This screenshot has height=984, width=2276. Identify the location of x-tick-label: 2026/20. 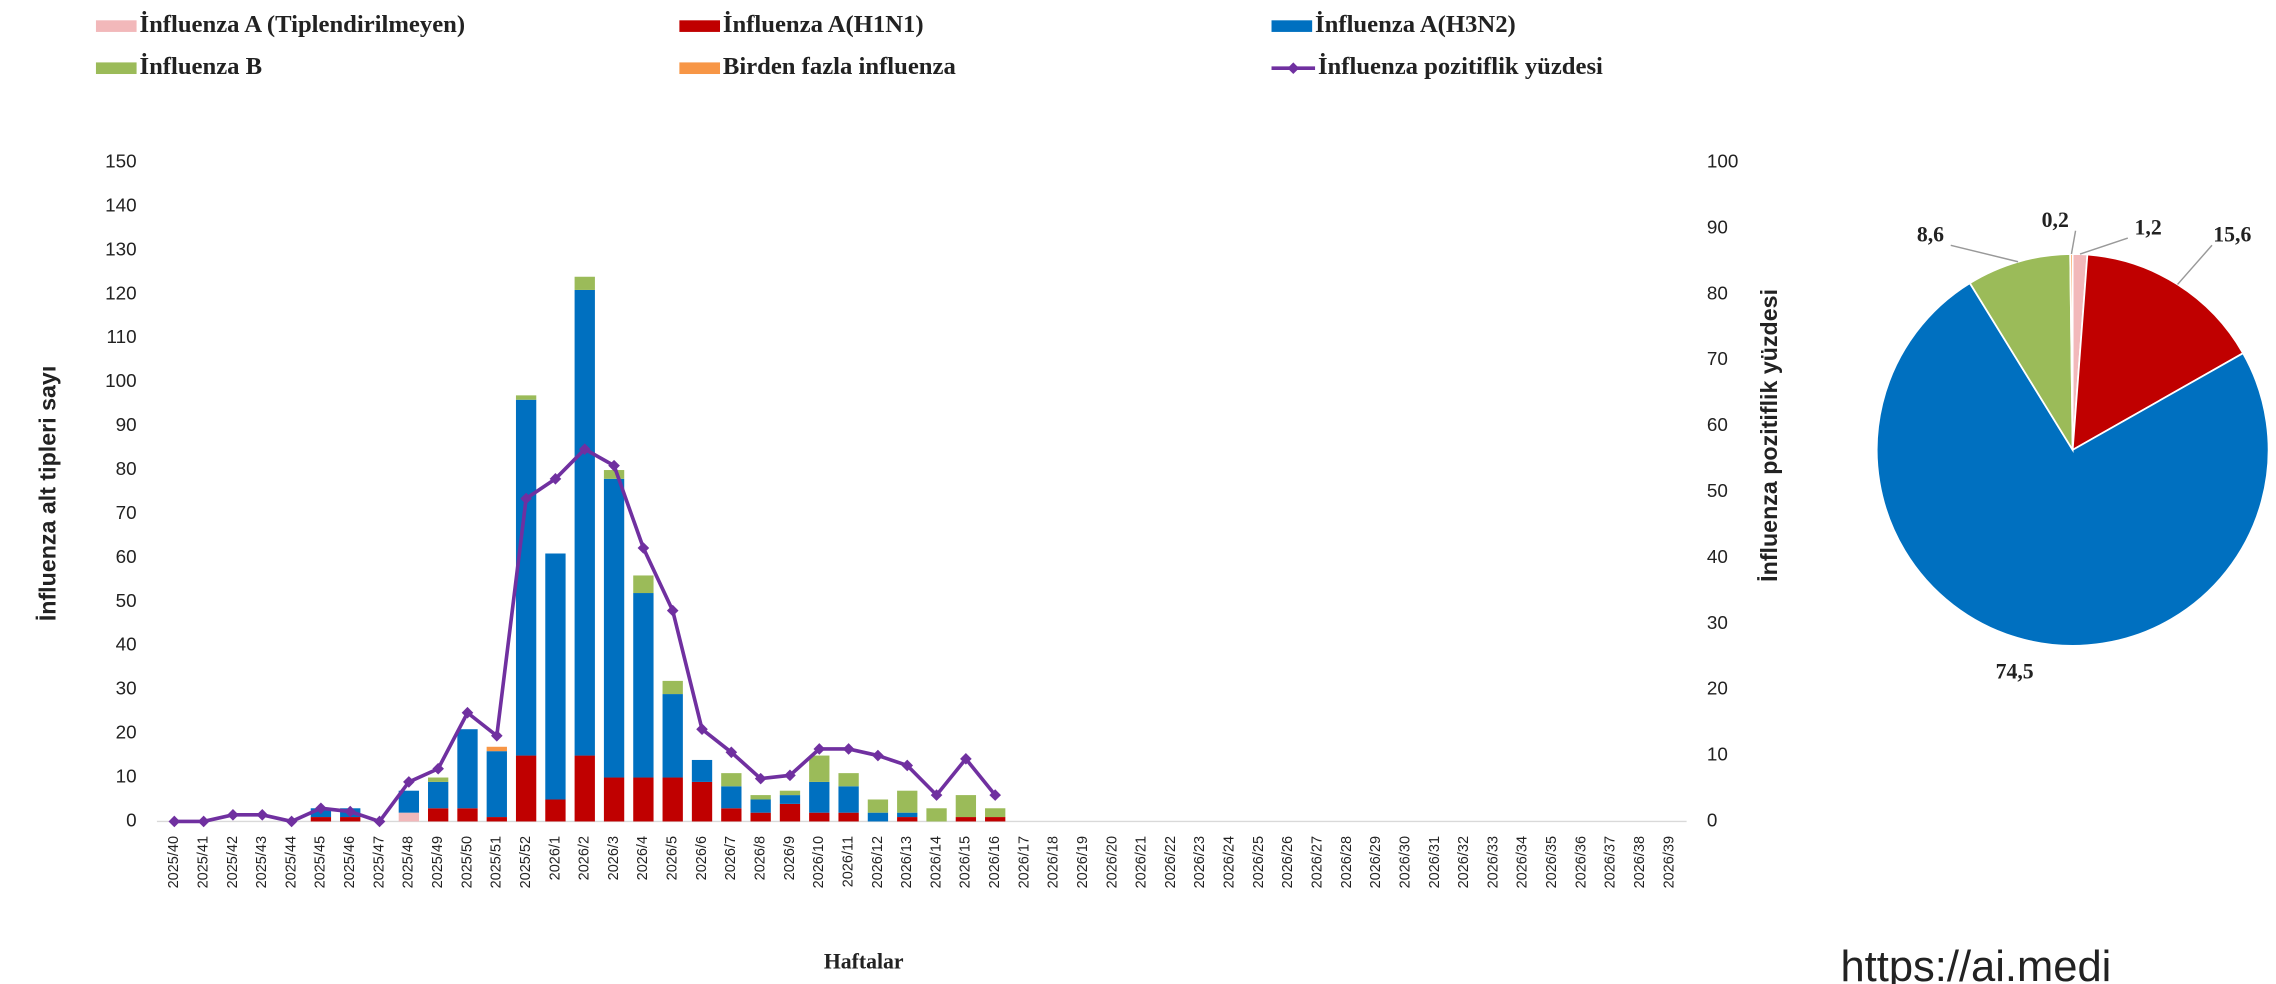
(1112, 862).